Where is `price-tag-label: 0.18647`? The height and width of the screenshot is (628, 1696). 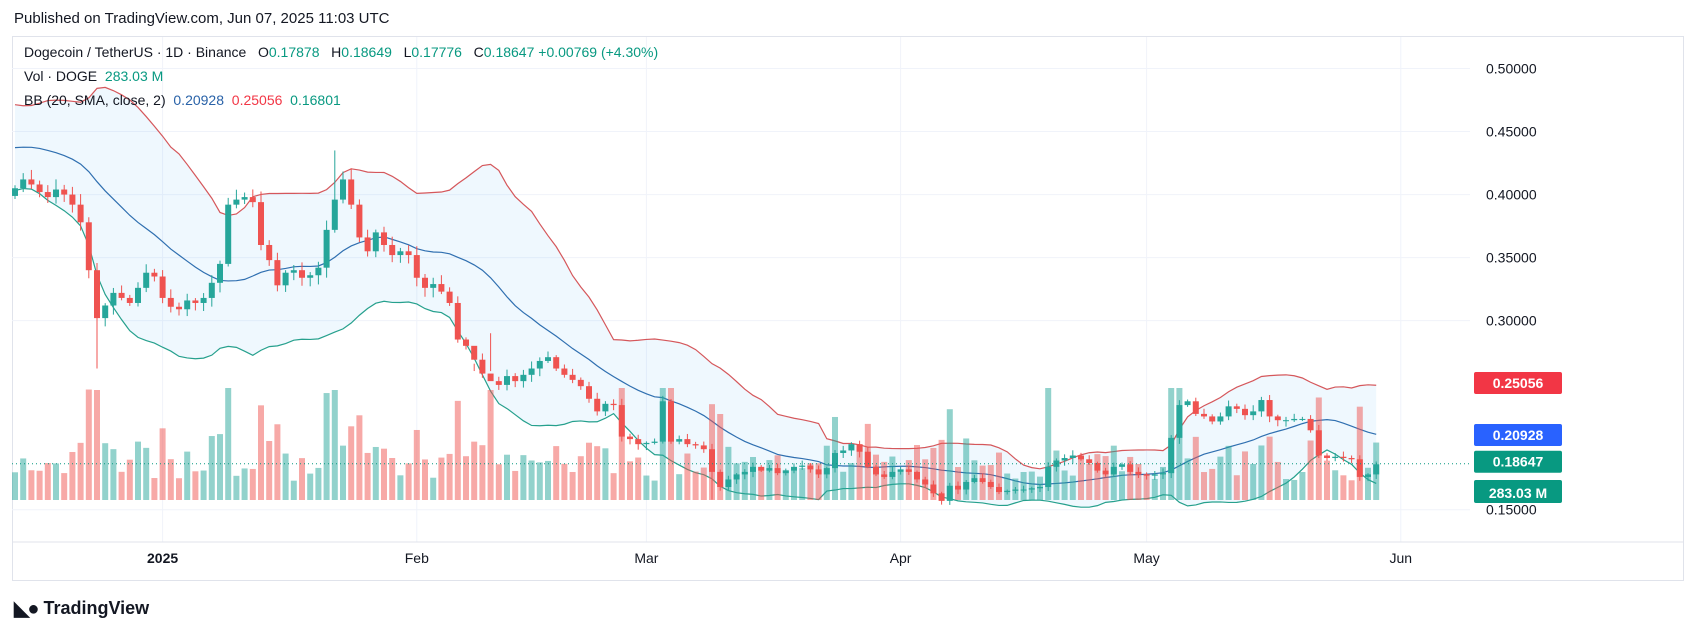 price-tag-label: 0.18647 is located at coordinates (1518, 462).